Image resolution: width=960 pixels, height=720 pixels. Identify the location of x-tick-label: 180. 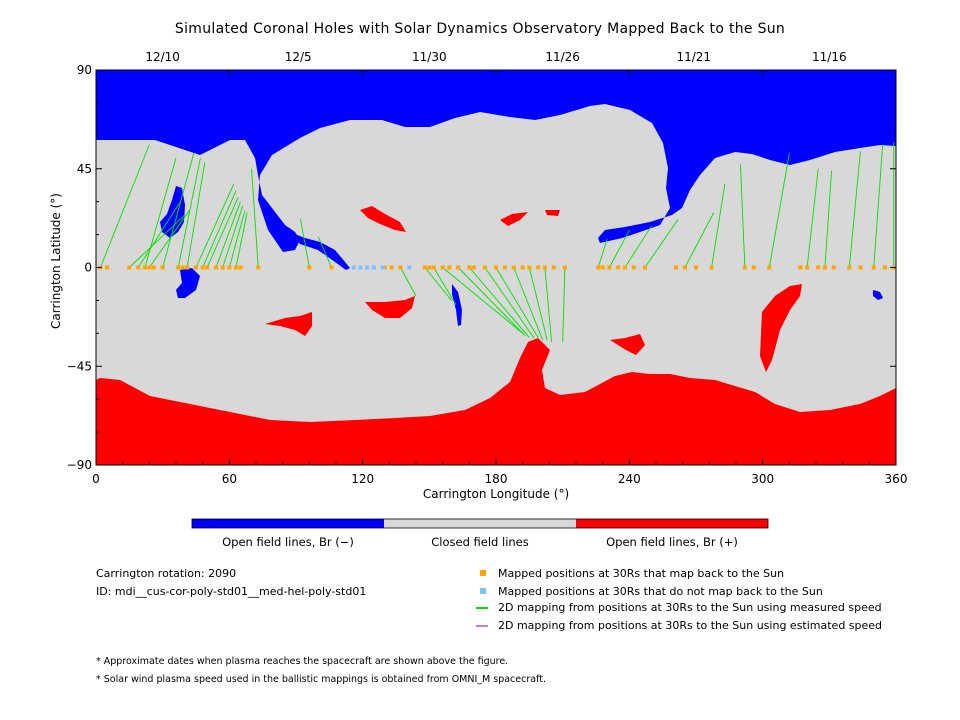
(496, 479).